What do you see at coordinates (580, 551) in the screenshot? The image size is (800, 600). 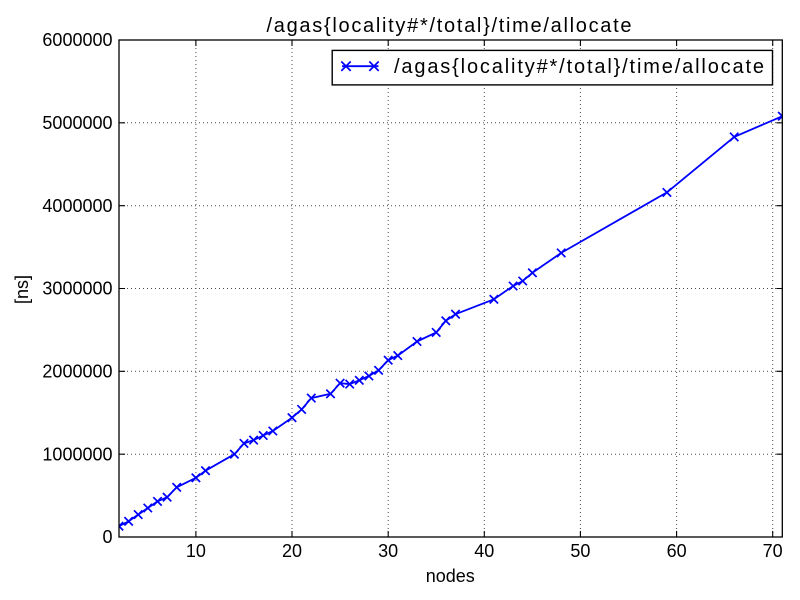 I see `svg-text: 50` at bounding box center [580, 551].